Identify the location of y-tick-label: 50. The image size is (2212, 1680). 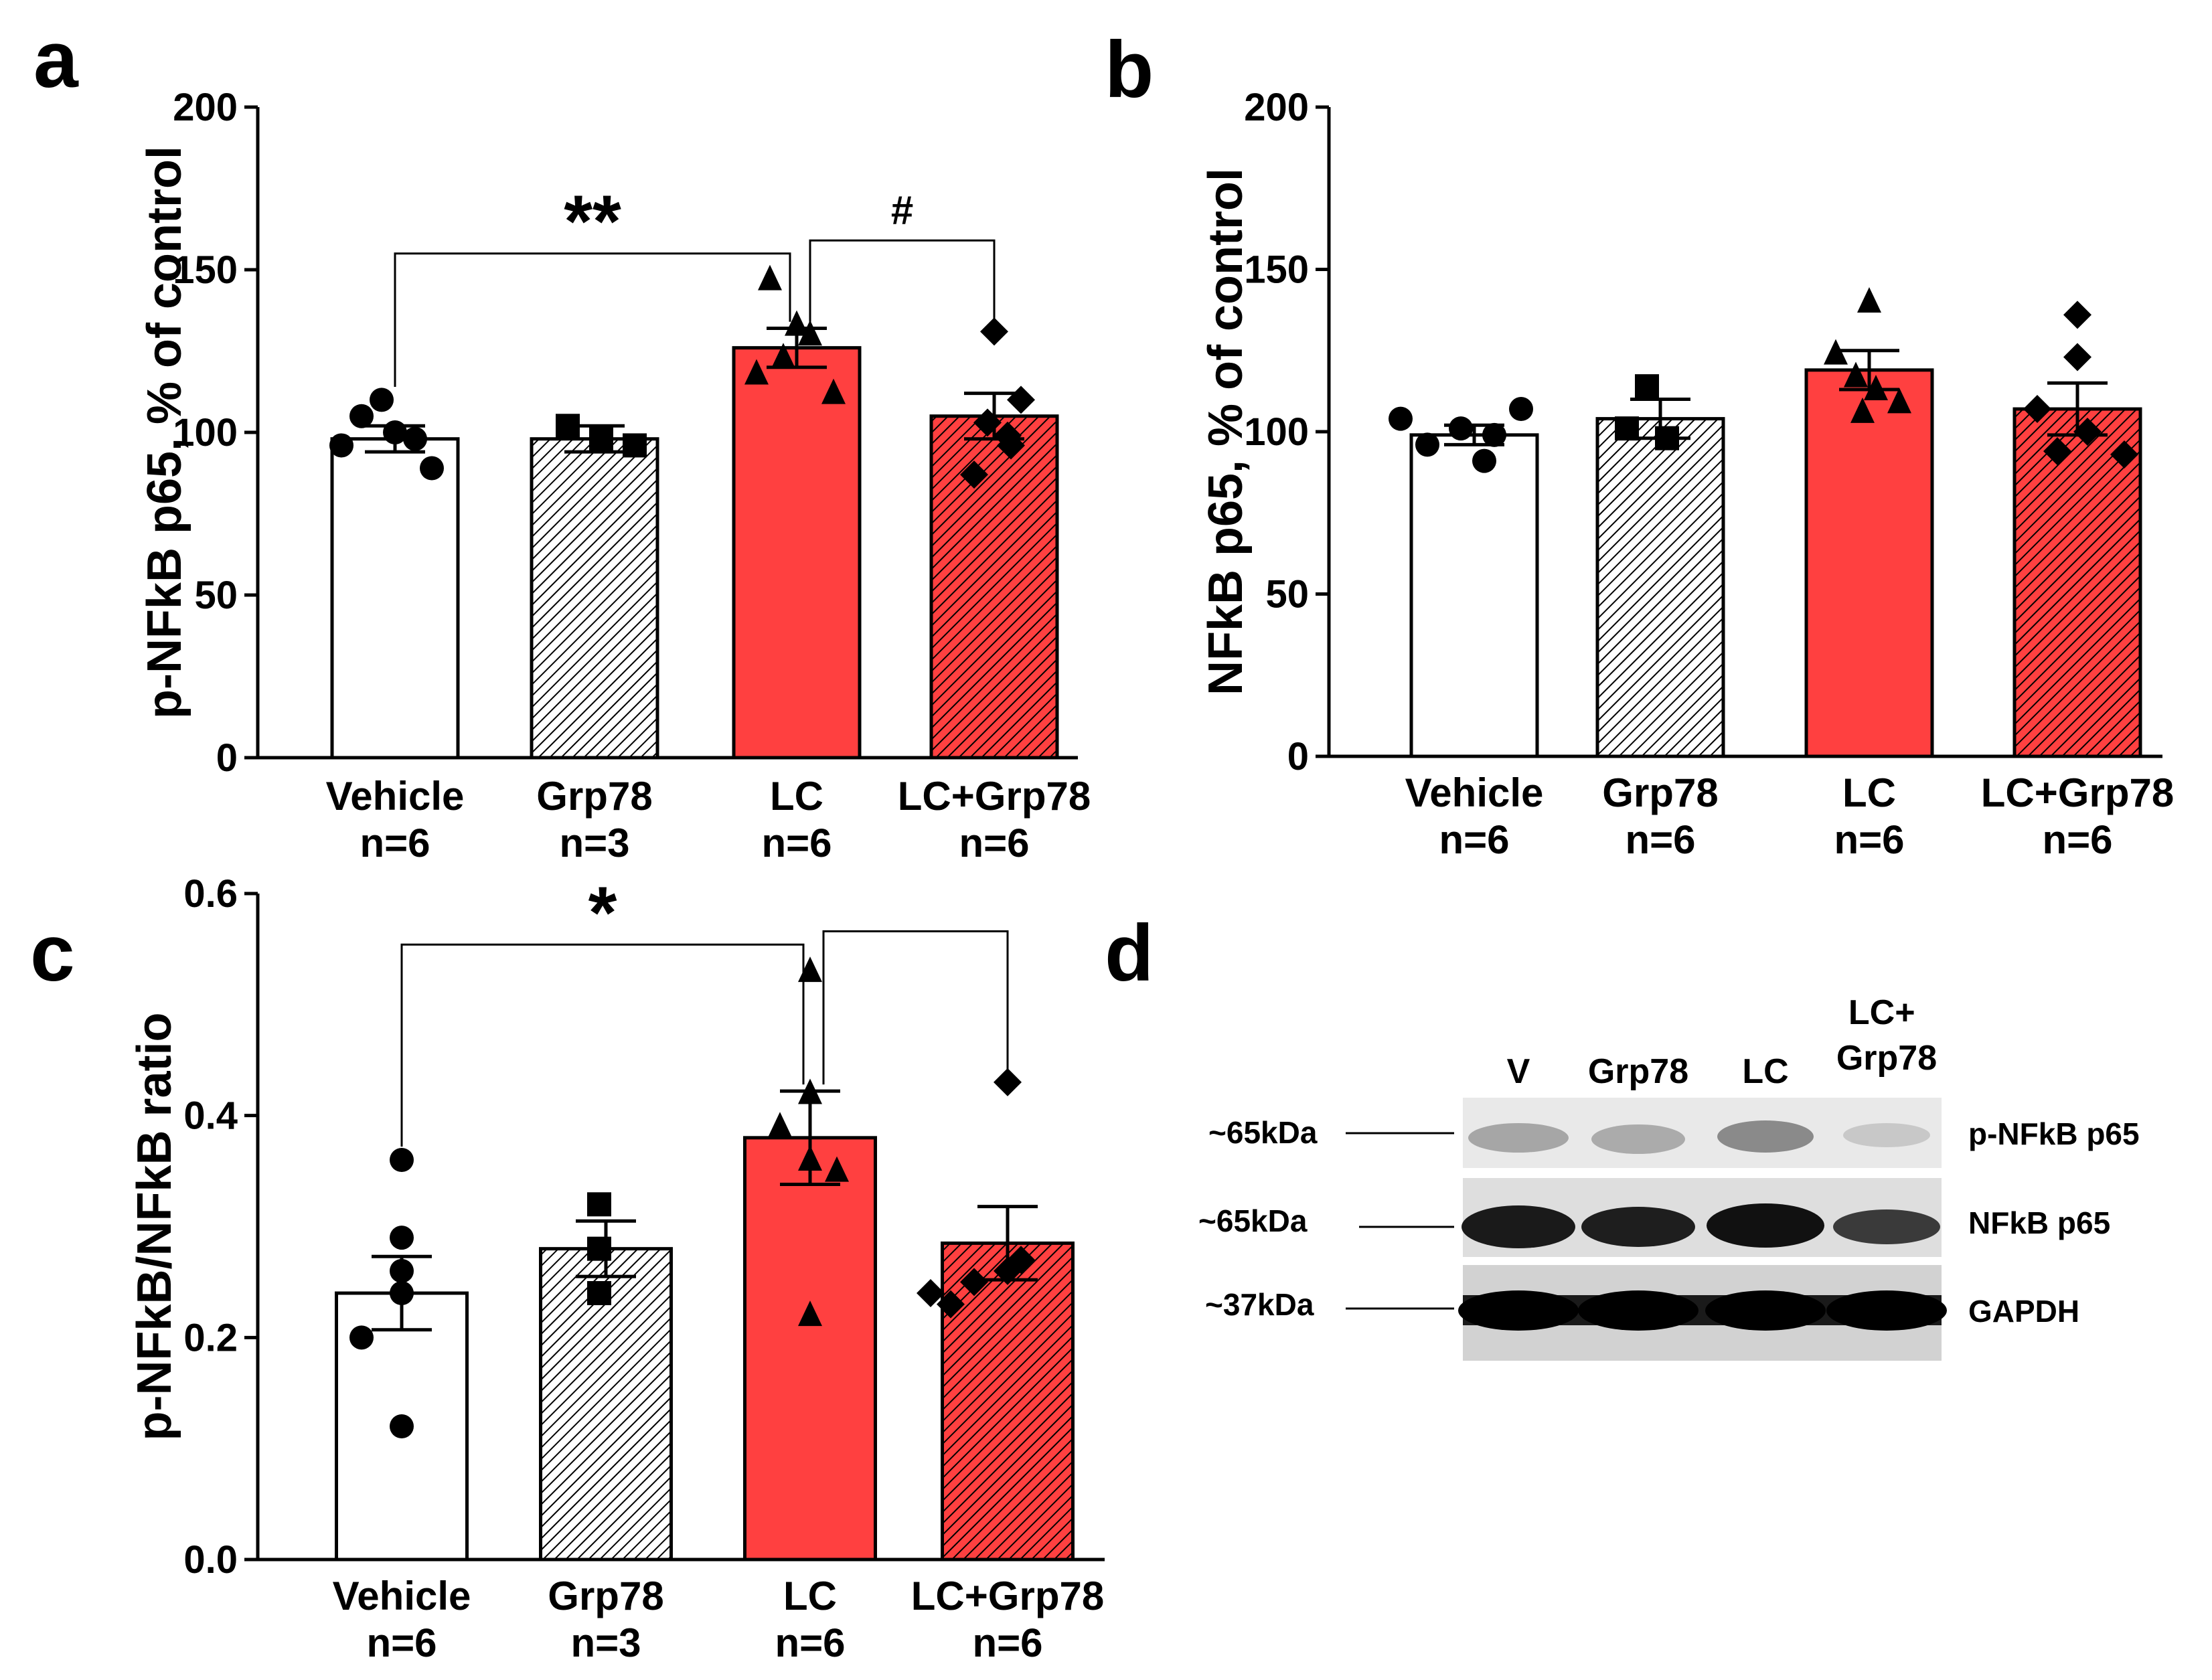
(216, 595).